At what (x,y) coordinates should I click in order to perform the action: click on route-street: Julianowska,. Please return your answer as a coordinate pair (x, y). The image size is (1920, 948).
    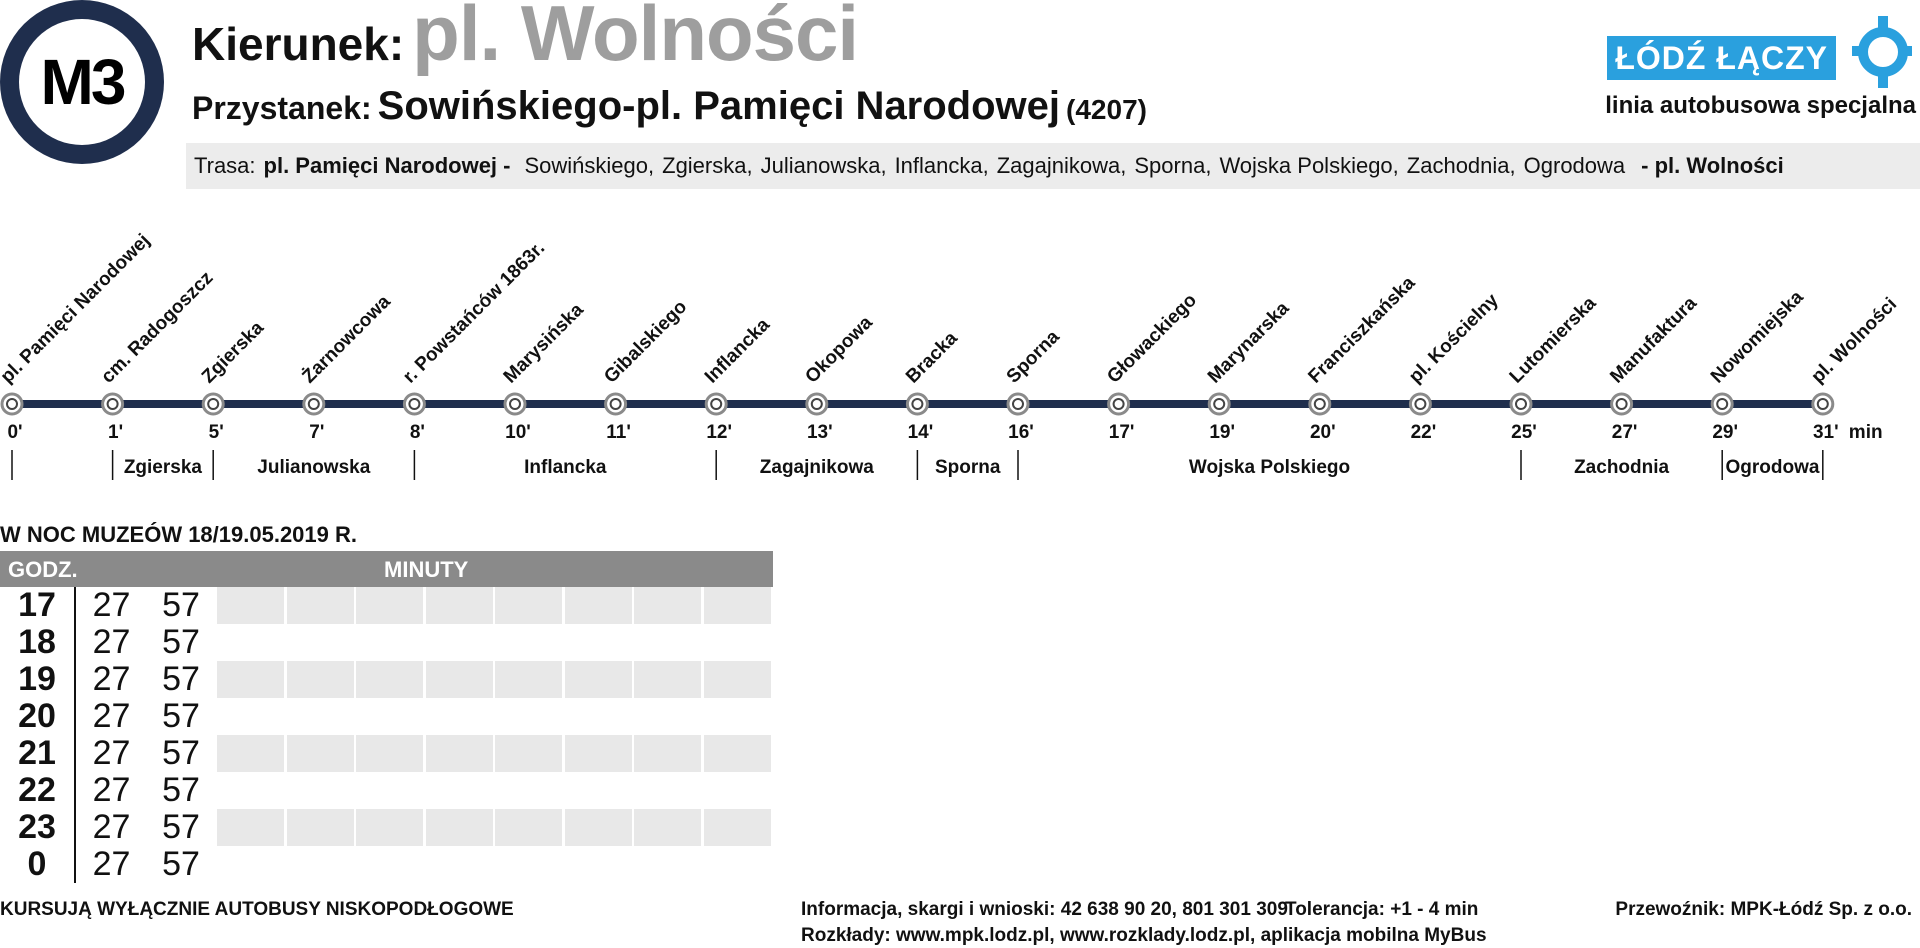
    Looking at the image, I should click on (823, 165).